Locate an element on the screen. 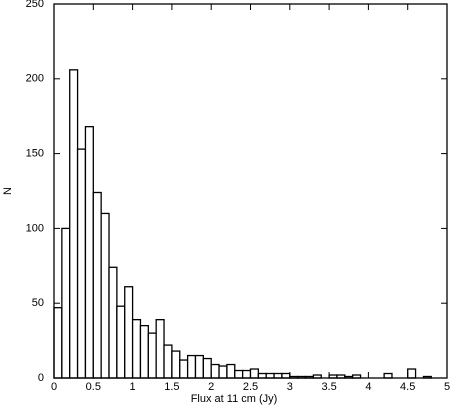  x-tick-label: 3.5 is located at coordinates (328, 387).